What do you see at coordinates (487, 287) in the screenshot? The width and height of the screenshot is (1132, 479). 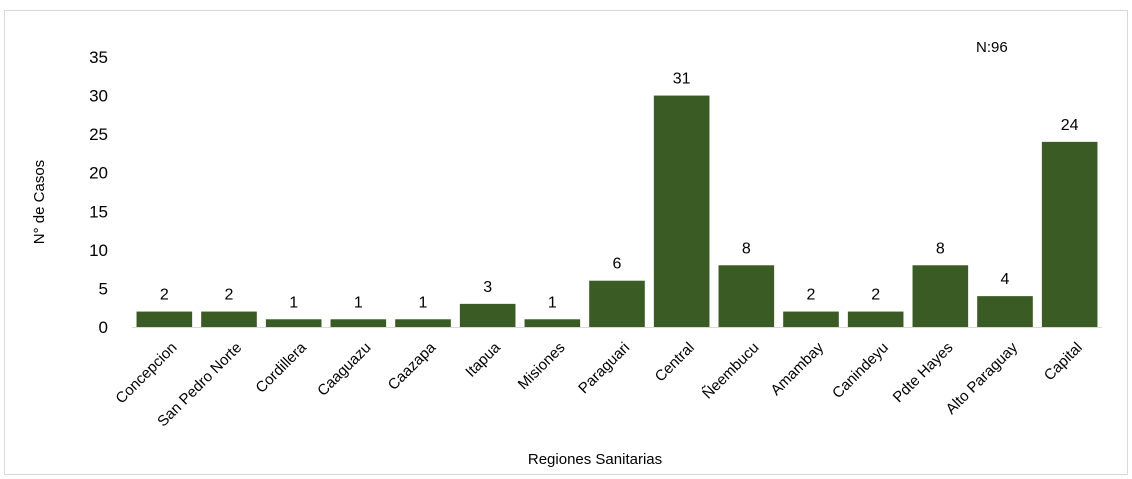 I see `data-label-5: 3` at bounding box center [487, 287].